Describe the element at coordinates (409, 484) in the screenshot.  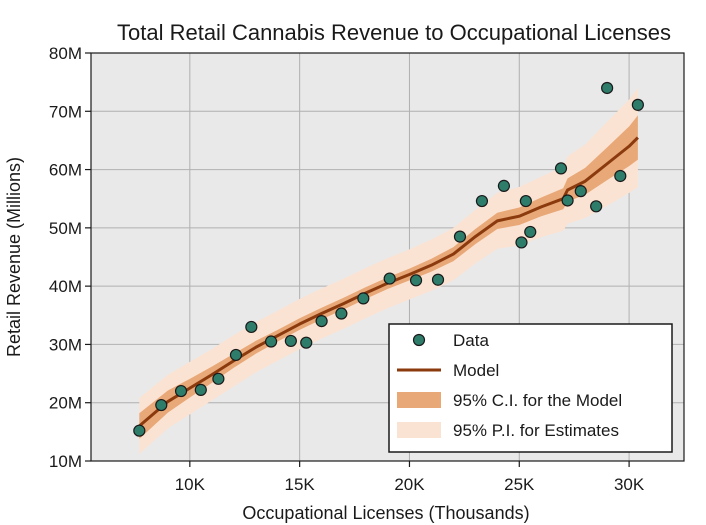
I see `x-tick-label: 20K` at that location.